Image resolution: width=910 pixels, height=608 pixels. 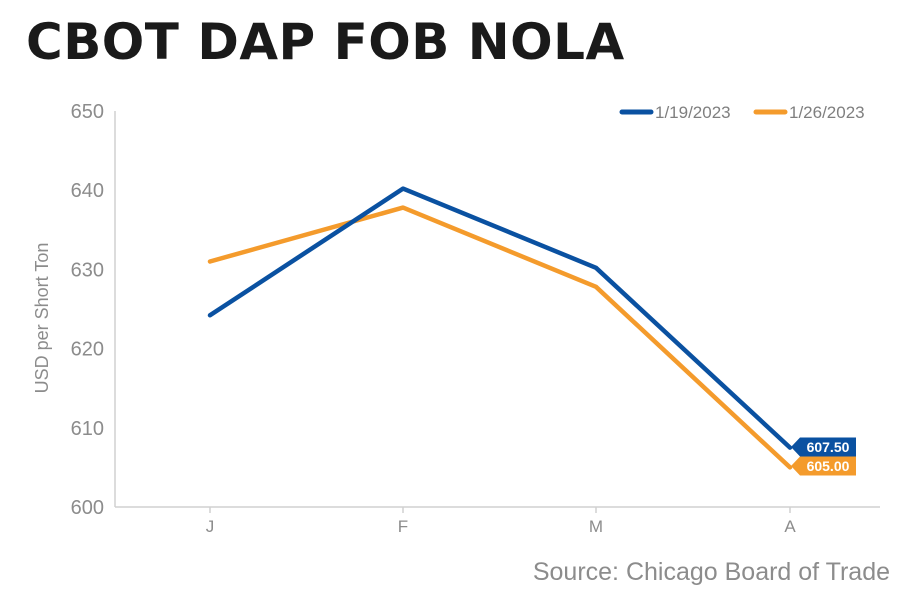 What do you see at coordinates (828, 466) in the screenshot?
I see `end-value-label: 605.00` at bounding box center [828, 466].